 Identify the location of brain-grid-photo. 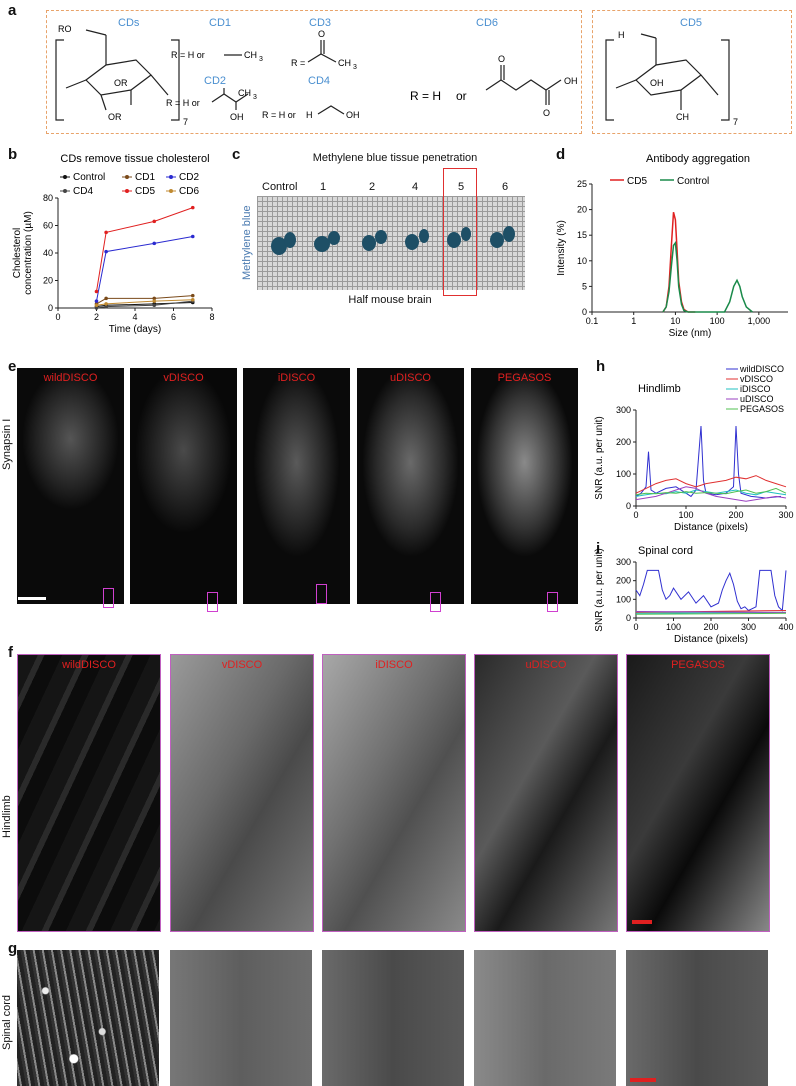
(391, 243).